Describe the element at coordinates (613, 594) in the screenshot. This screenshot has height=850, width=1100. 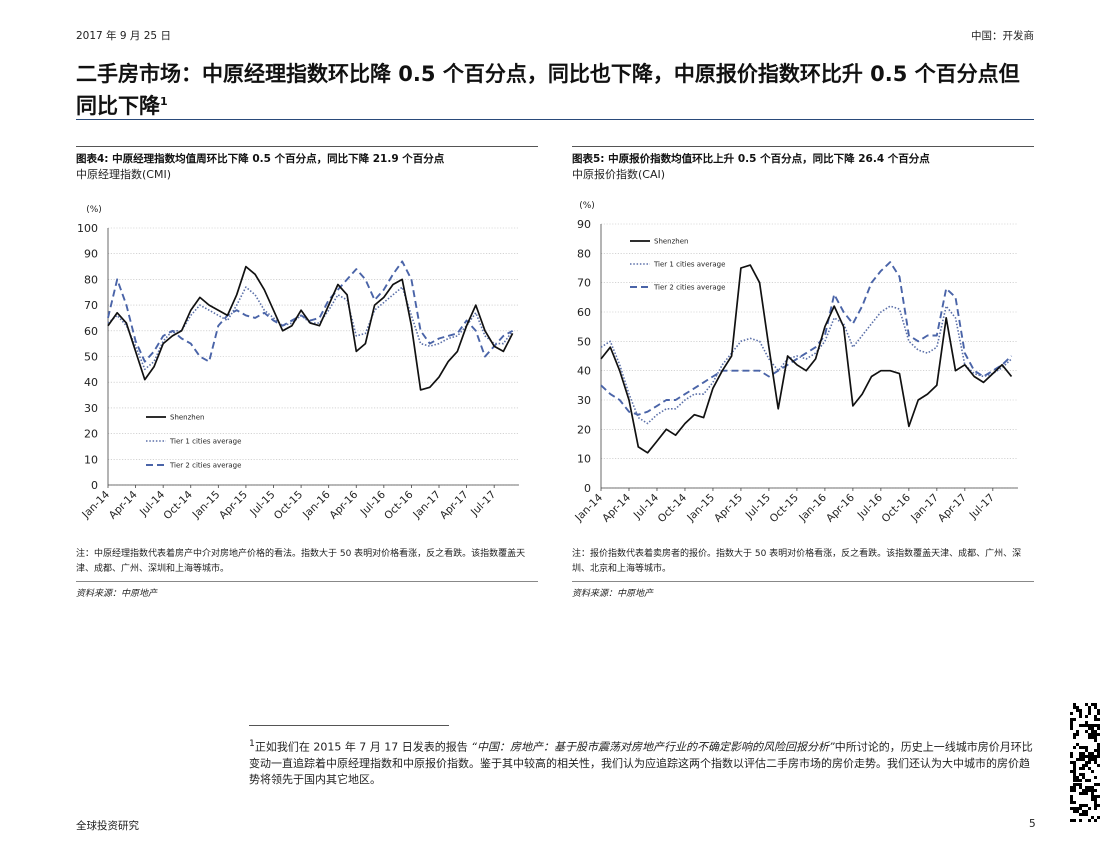
I see `fig5-source: 资料来源：中原地产` at that location.